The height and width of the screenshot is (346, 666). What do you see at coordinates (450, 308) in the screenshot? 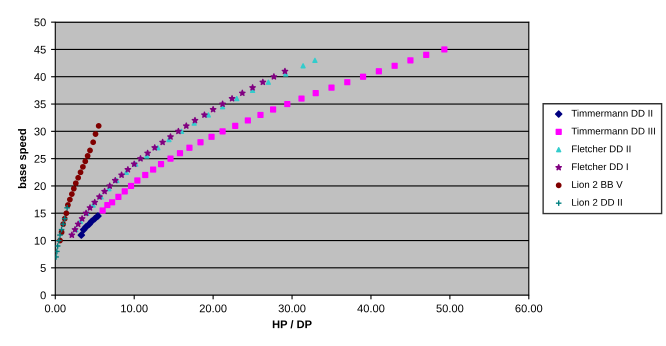
I see `x-tick-label: 50.00` at bounding box center [450, 308].